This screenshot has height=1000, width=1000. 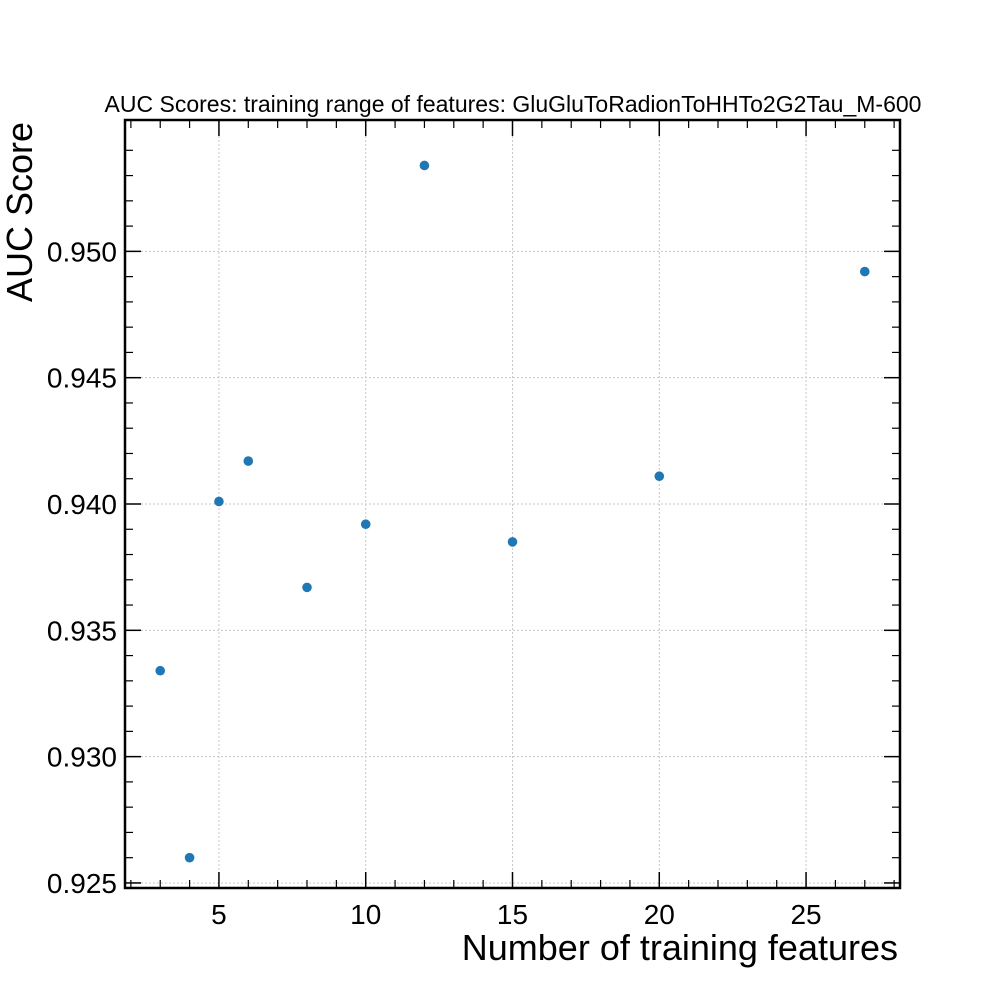 I want to click on y-tick-label: 0.950, so click(x=82, y=251).